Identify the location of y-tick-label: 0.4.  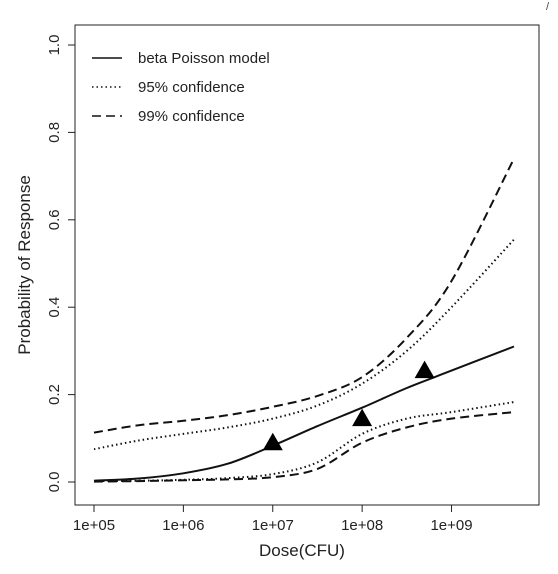
(54, 307).